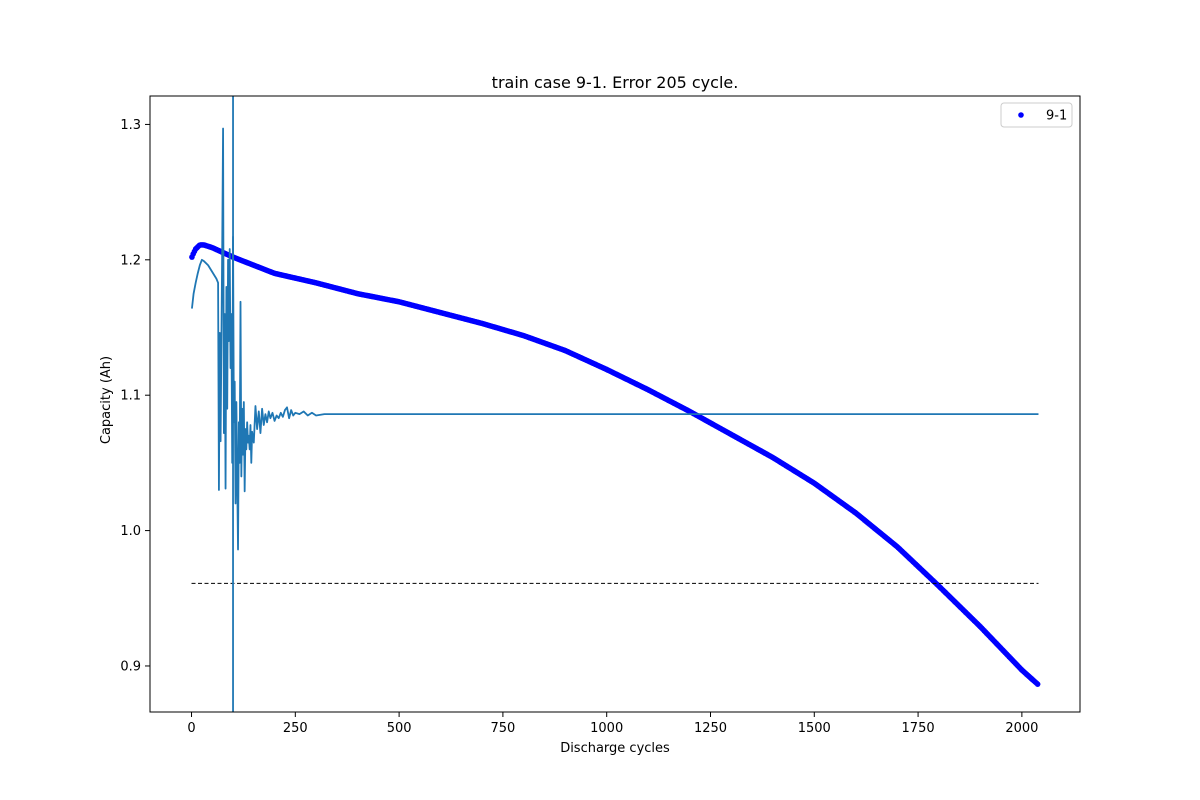  I want to click on y-axis-label: Capacity (Ah), so click(106, 400).